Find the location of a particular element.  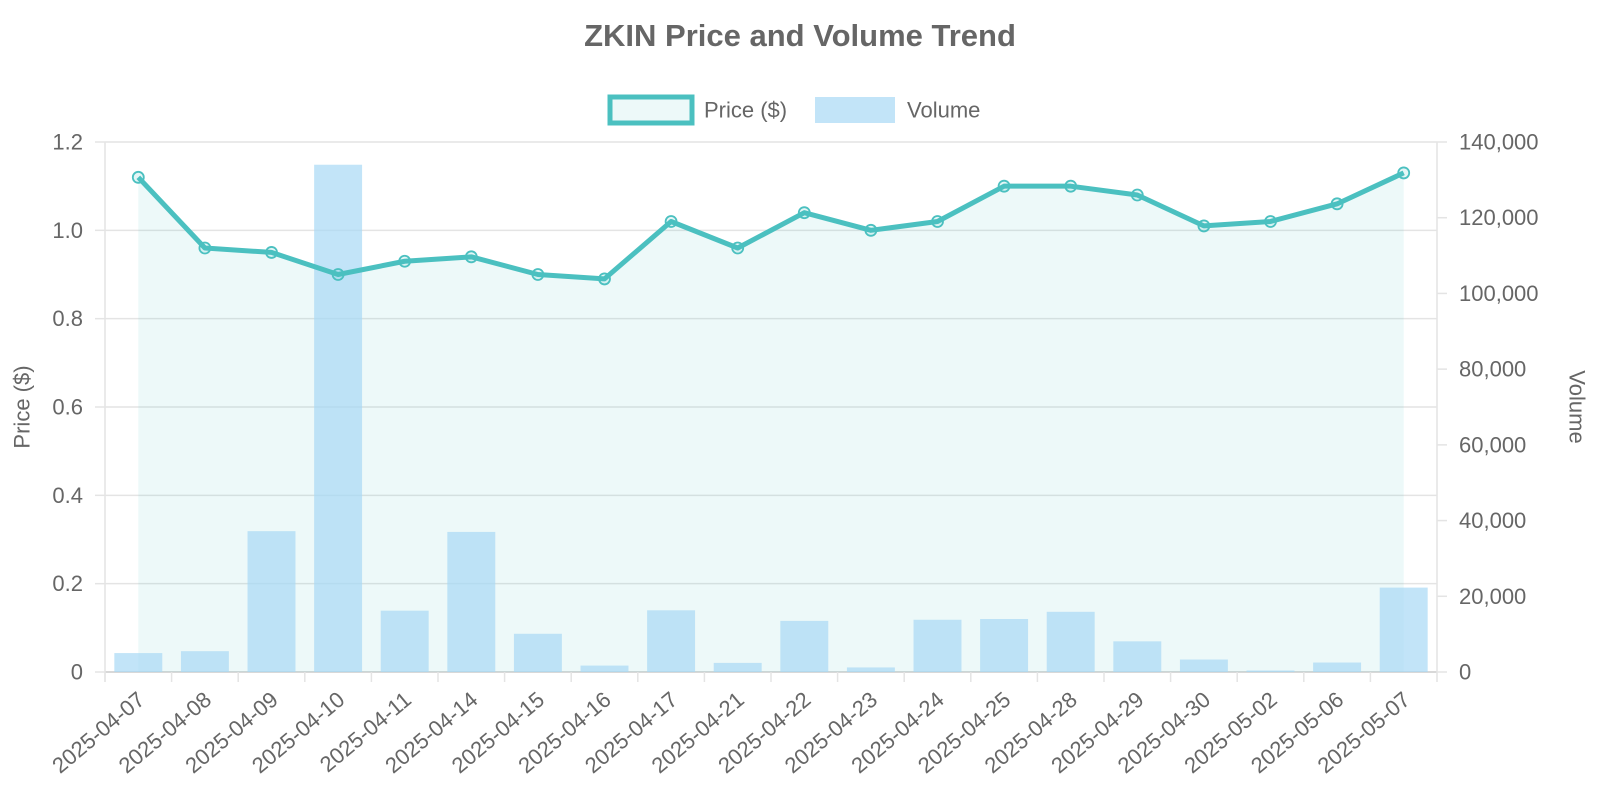

y2-tick-label: 0 is located at coordinates (1465, 672).